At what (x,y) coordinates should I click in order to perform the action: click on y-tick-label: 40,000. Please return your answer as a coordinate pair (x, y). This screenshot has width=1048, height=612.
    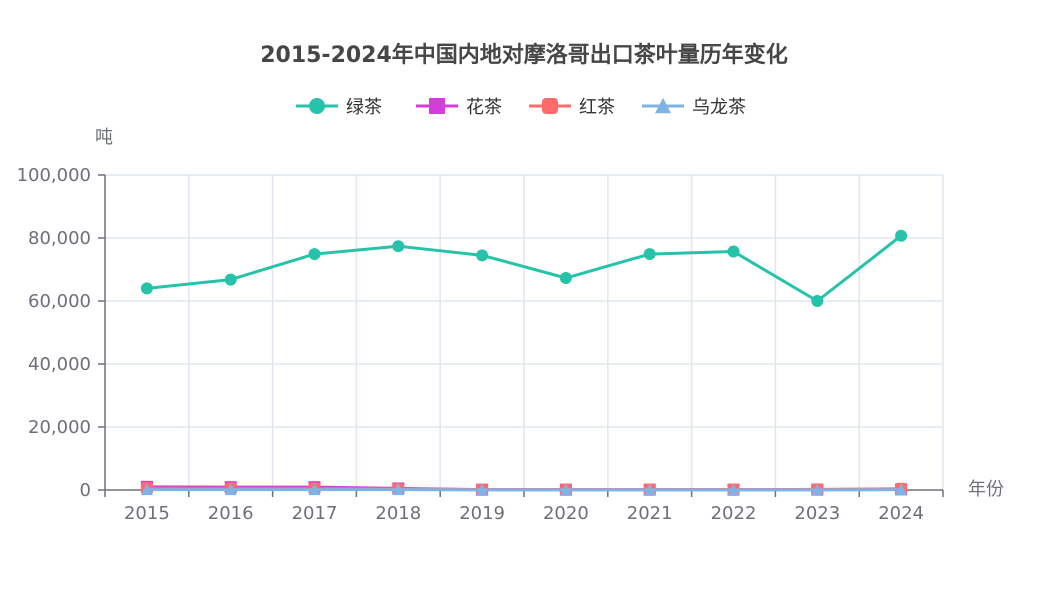
    Looking at the image, I should click on (59, 364).